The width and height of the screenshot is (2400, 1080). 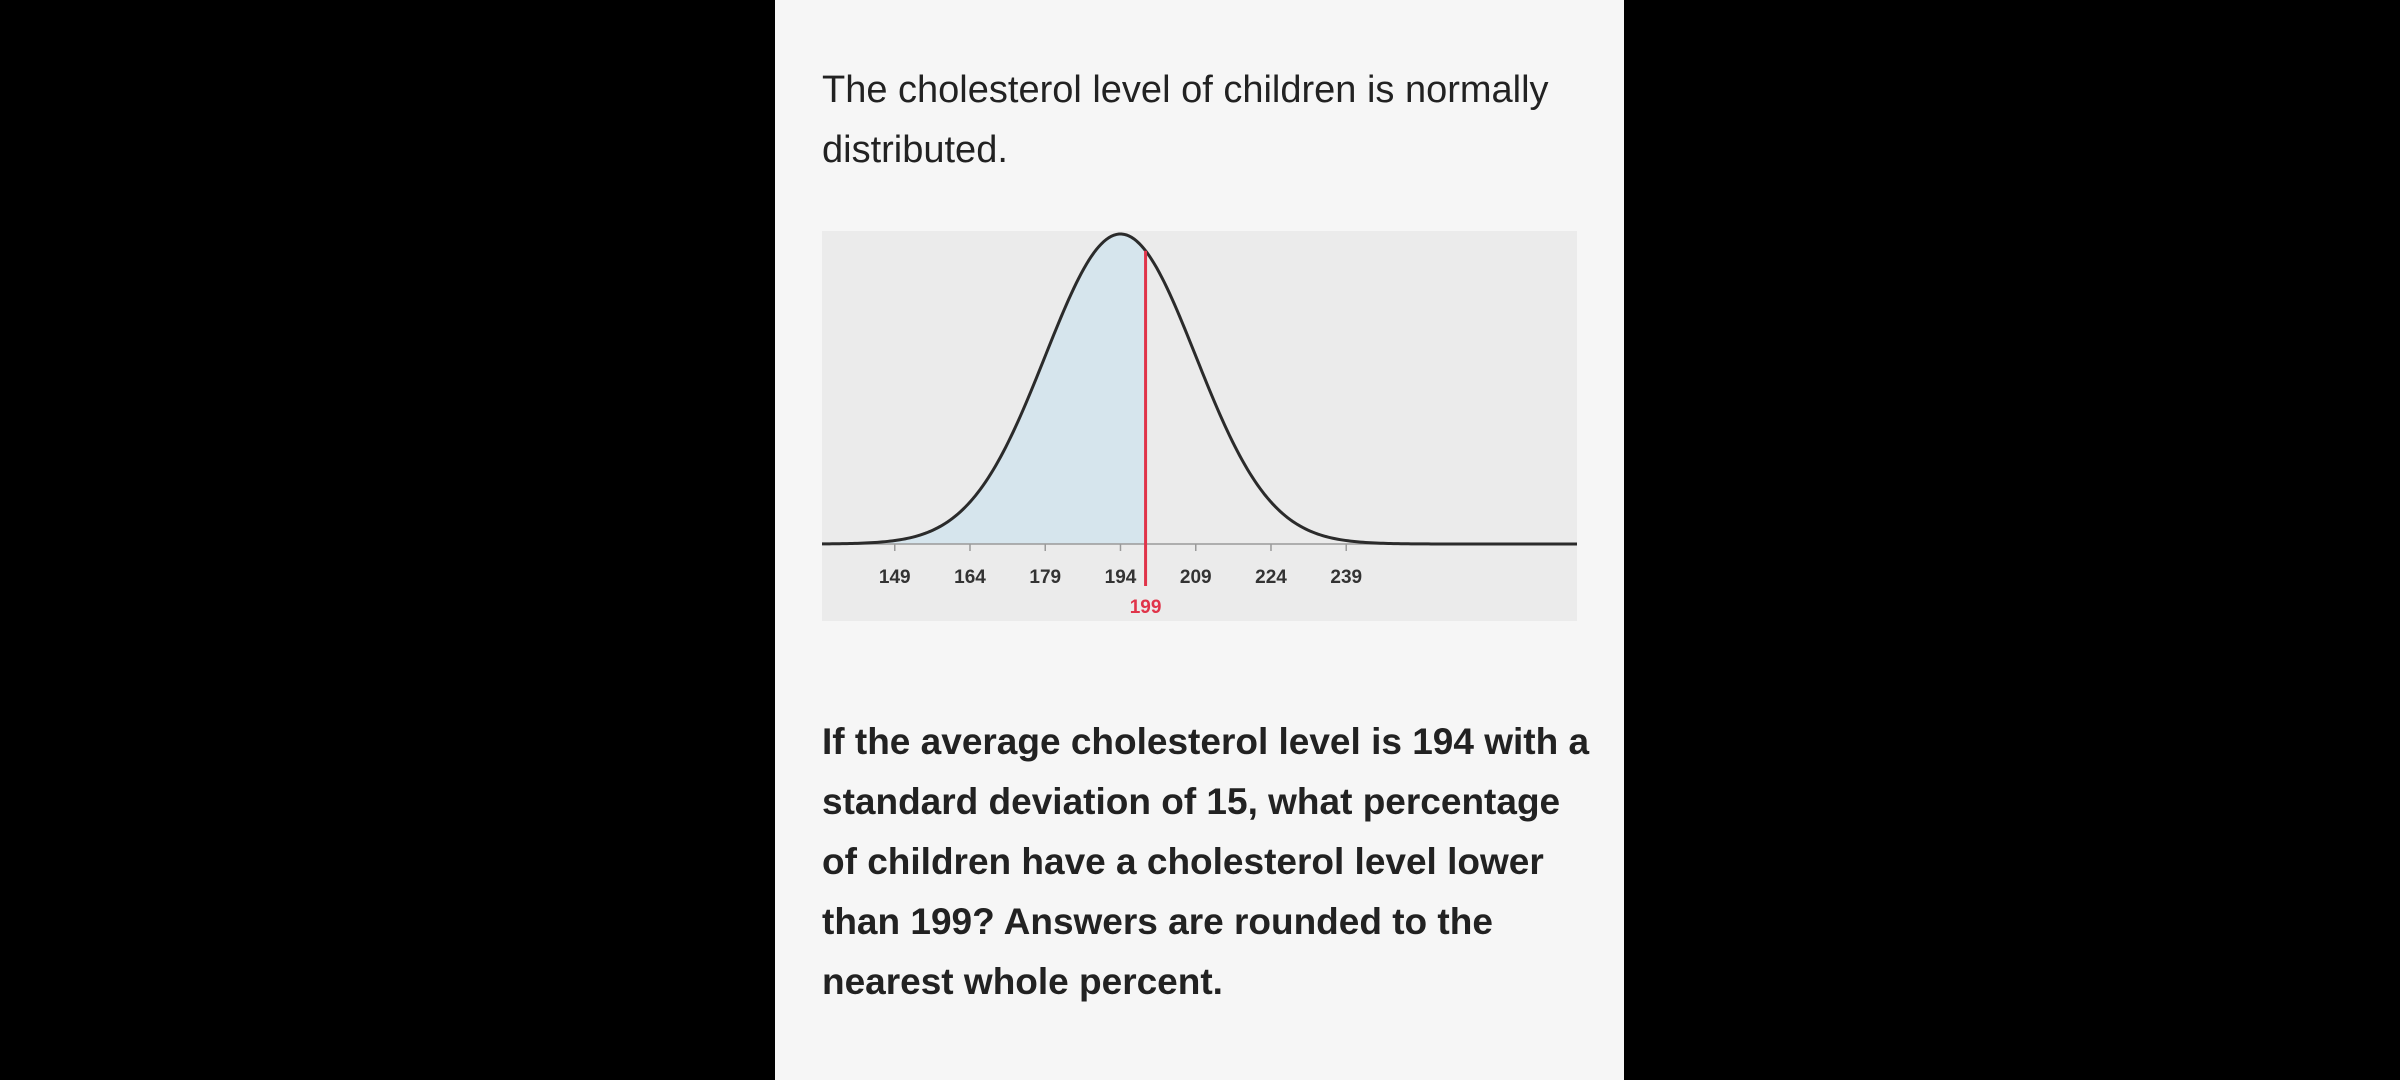 What do you see at coordinates (1120, 566) in the screenshot?
I see `tick-marks: 149 164 179 194 209 224 239` at bounding box center [1120, 566].